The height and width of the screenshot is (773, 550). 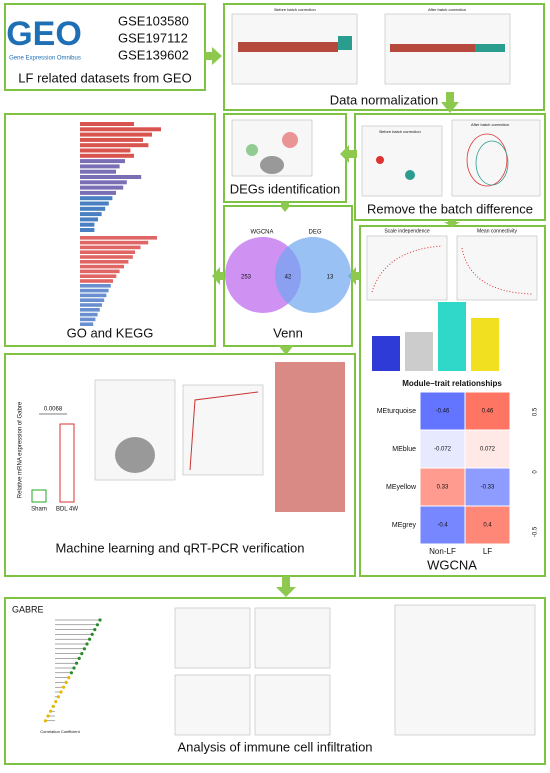 I want to click on venn-count: 13, so click(x=330, y=278).